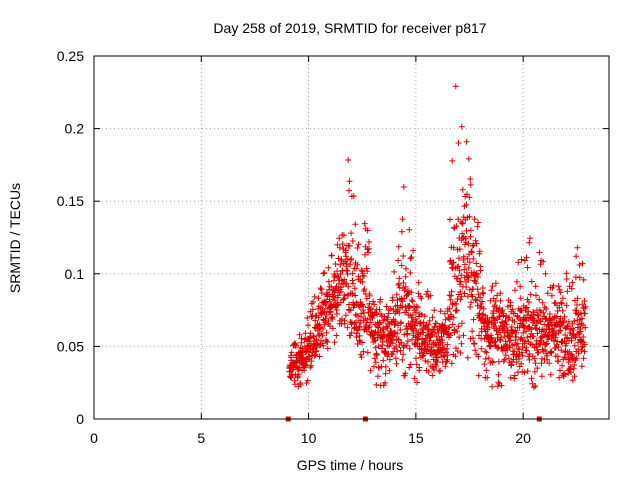 The width and height of the screenshot is (640, 480). I want to click on x-tick-label: 20, so click(523, 438).